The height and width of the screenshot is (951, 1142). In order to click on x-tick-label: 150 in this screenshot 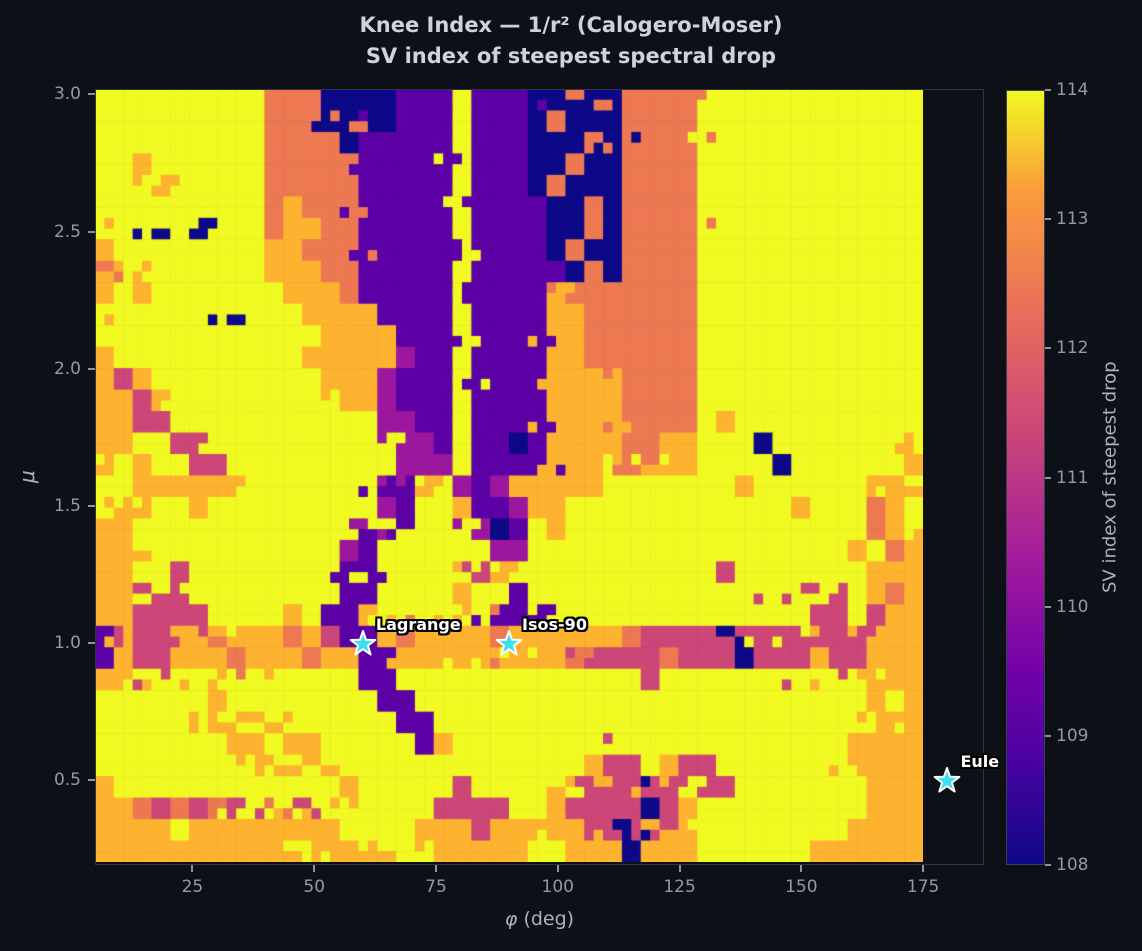, I will do `click(801, 887)`.